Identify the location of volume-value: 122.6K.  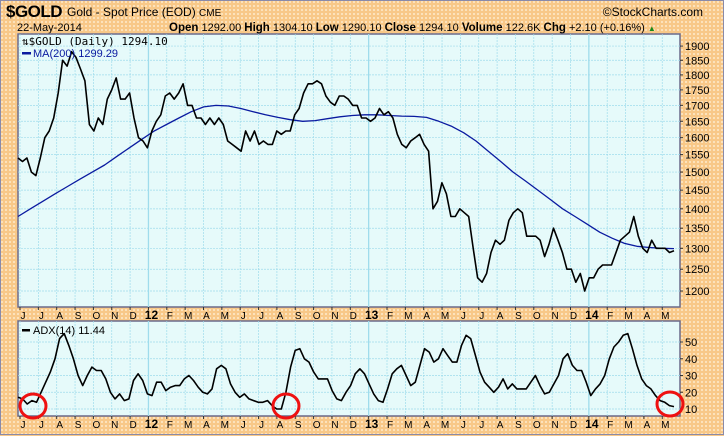
(523, 28).